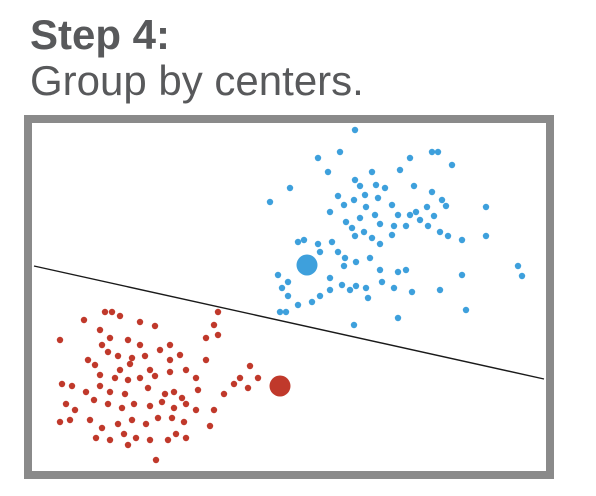  I want to click on step-subtitle: Group by centers., so click(197, 80).